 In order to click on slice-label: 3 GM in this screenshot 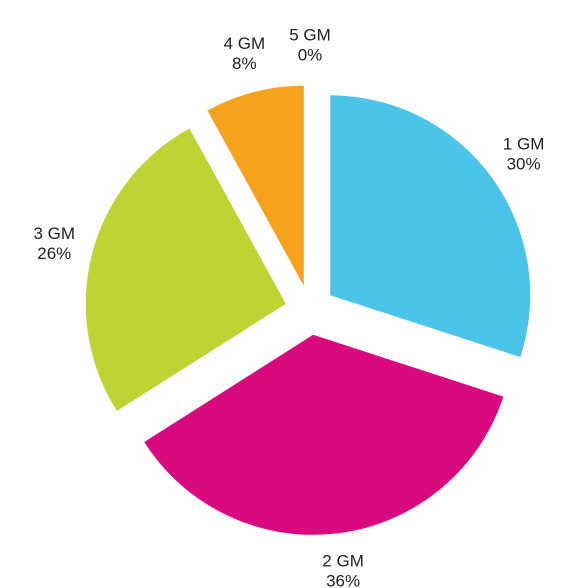, I will do `click(55, 233)`.